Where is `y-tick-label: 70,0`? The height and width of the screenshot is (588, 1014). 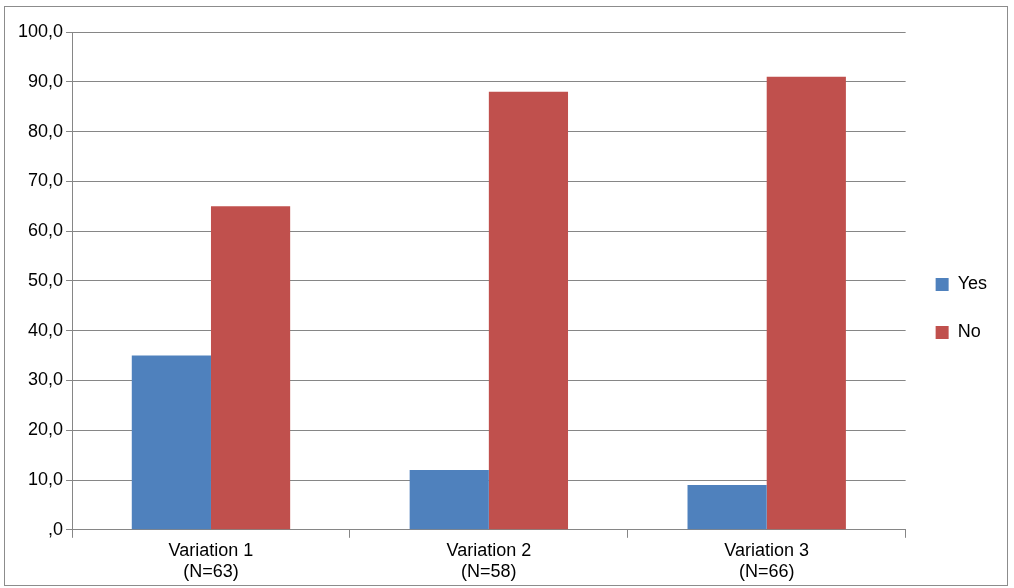
y-tick-label: 70,0 is located at coordinates (46, 180).